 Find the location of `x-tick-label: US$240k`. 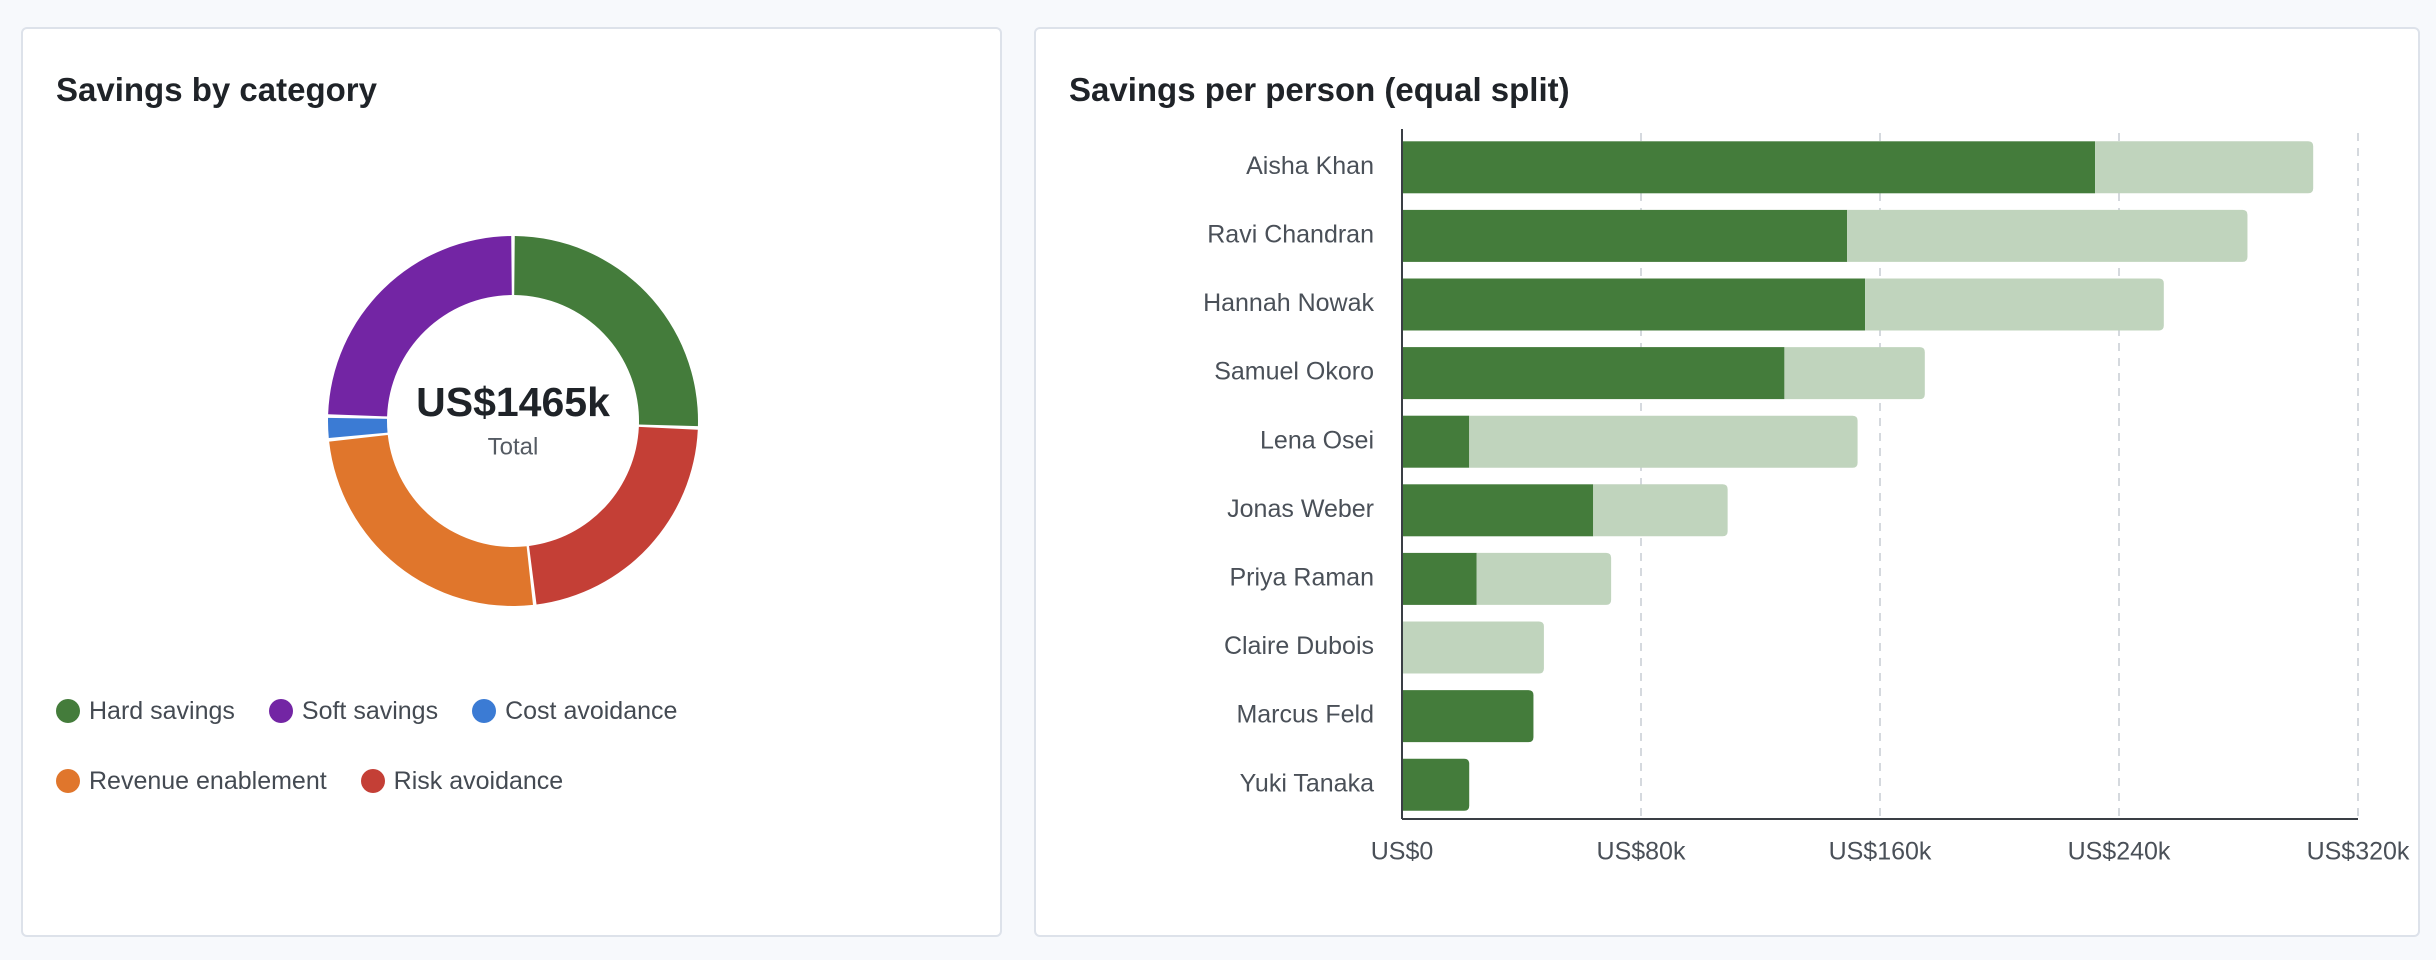

x-tick-label: US$240k is located at coordinates (2119, 852).